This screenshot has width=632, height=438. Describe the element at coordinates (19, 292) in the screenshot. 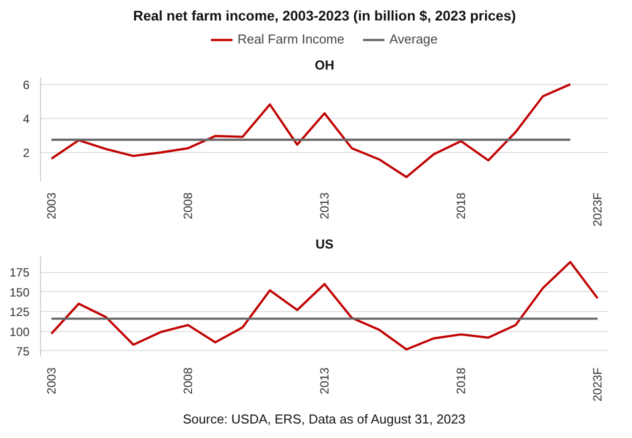

I see `y-tick-label: 150` at that location.